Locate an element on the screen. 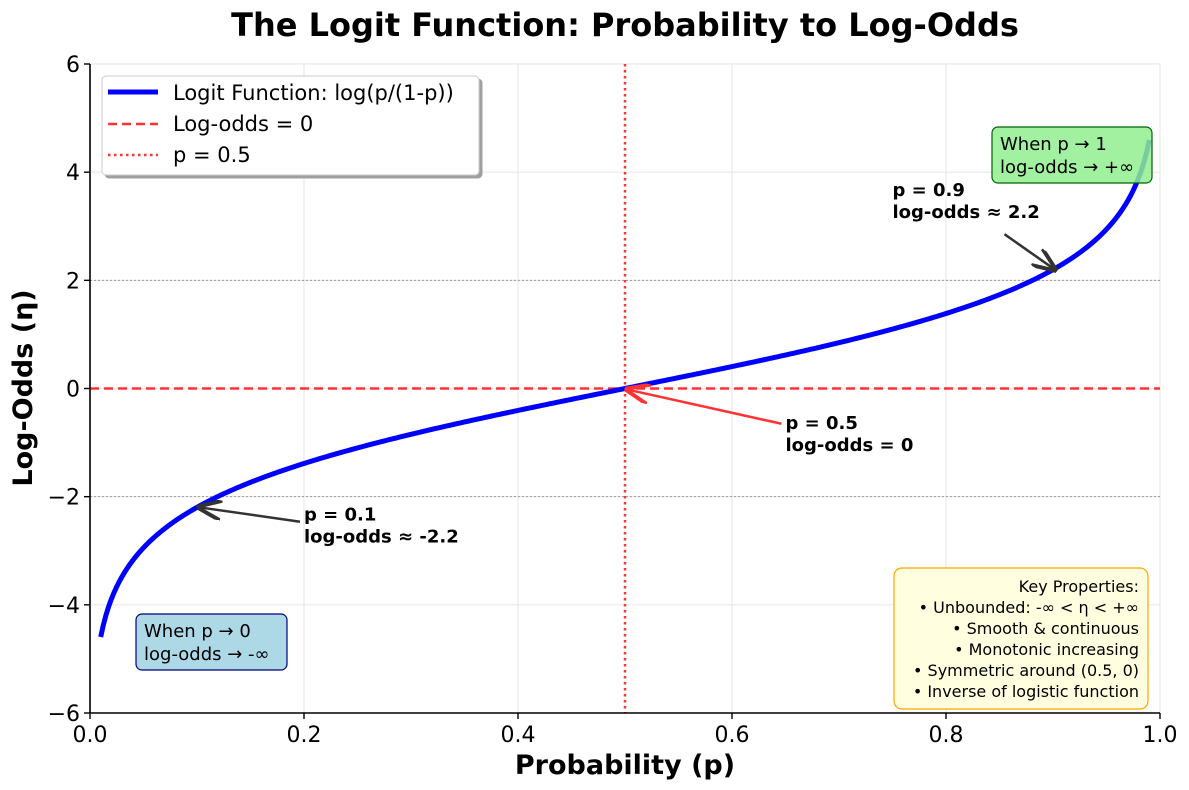  key-property-line: • Unbounded: -∞ < η < +∞ is located at coordinates (1029, 607).